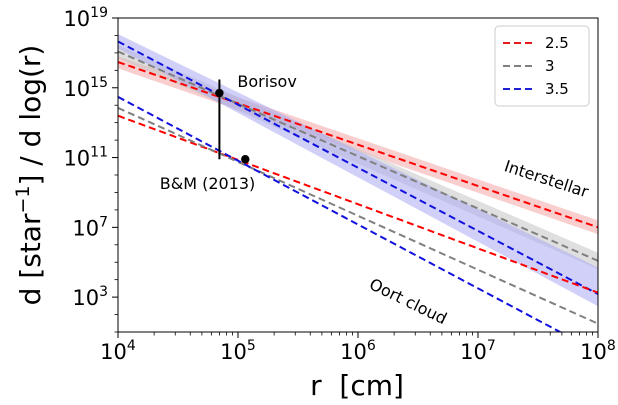  What do you see at coordinates (557, 43) in the screenshot?
I see `legend-label: 2.5` at bounding box center [557, 43].